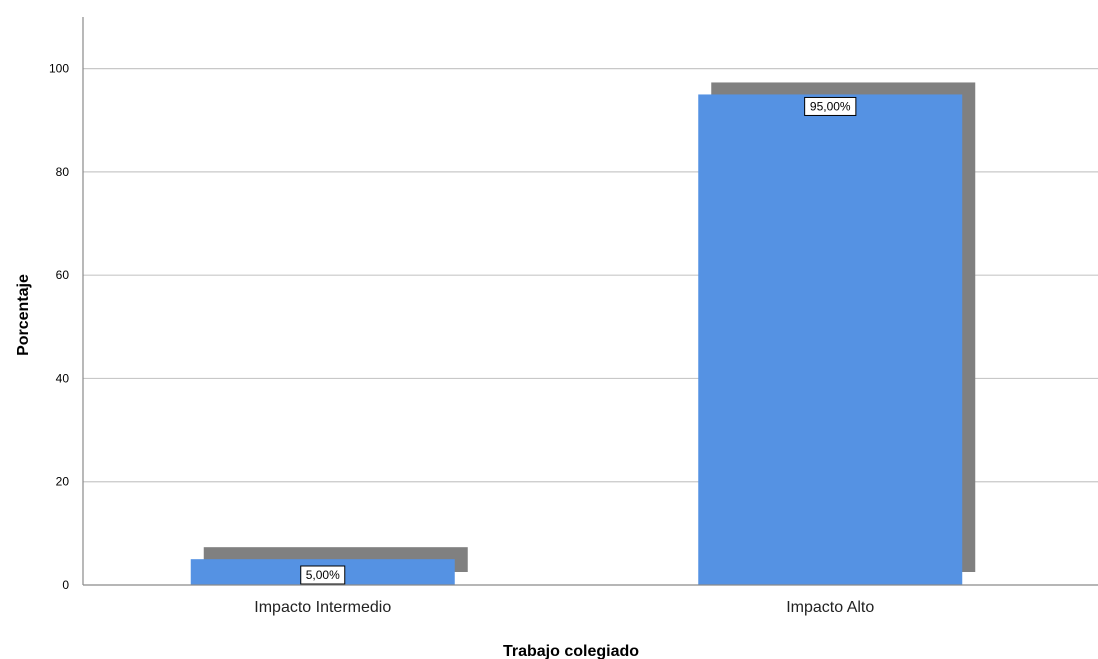 The height and width of the screenshot is (659, 1098). I want to click on y-tick-label: 60, so click(63, 275).